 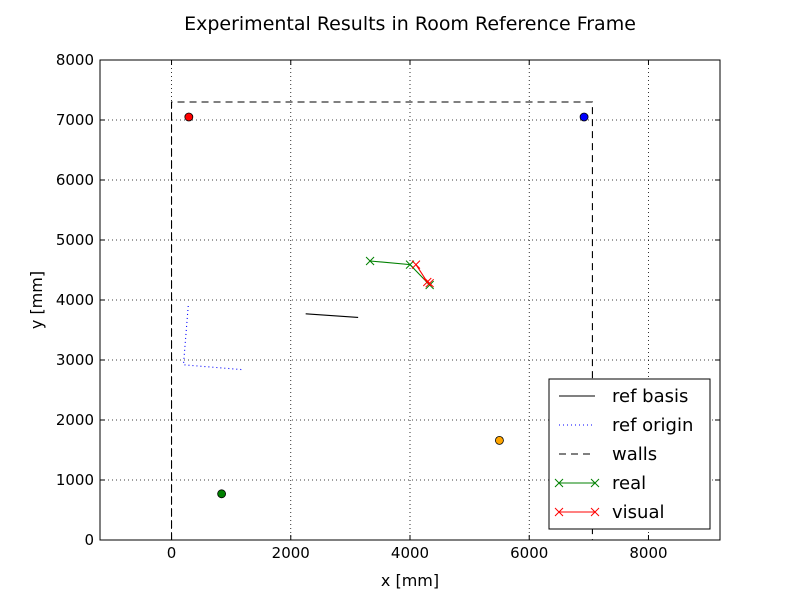 What do you see at coordinates (75, 480) in the screenshot?
I see `y-tick-label: 1000` at bounding box center [75, 480].